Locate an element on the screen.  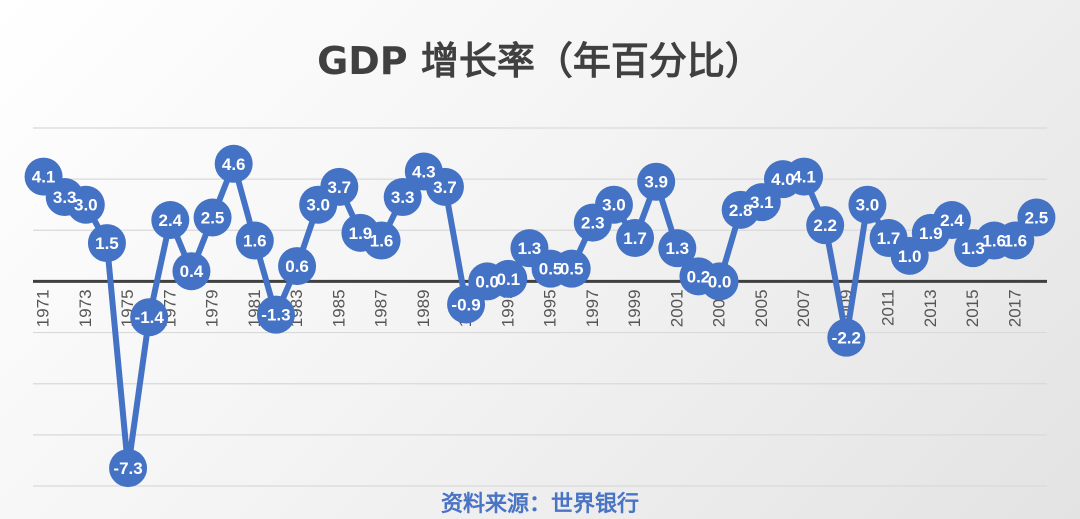
data-label: 4.0 is located at coordinates (783, 179).